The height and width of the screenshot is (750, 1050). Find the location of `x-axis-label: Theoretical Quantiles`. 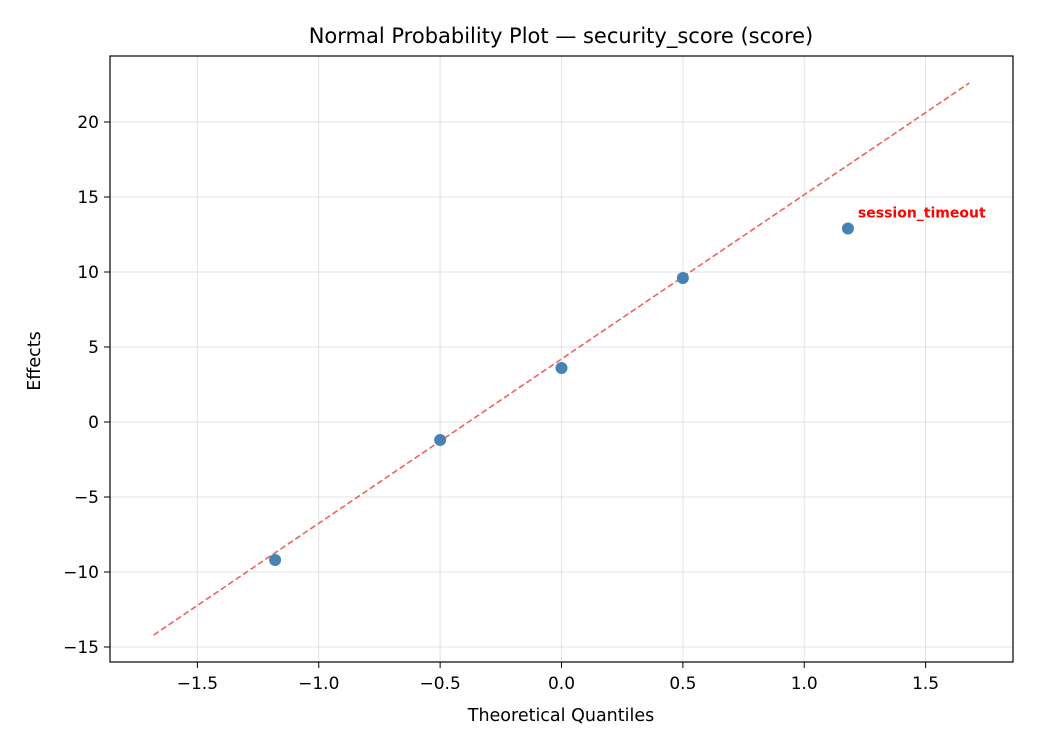

x-axis-label: Theoretical Quantiles is located at coordinates (560, 716).